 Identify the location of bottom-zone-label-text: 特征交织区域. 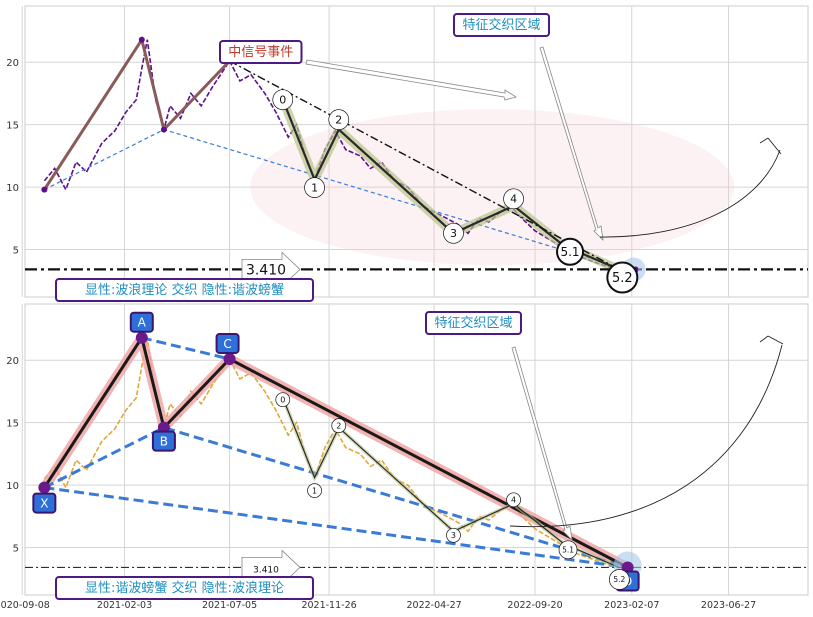
(473, 323).